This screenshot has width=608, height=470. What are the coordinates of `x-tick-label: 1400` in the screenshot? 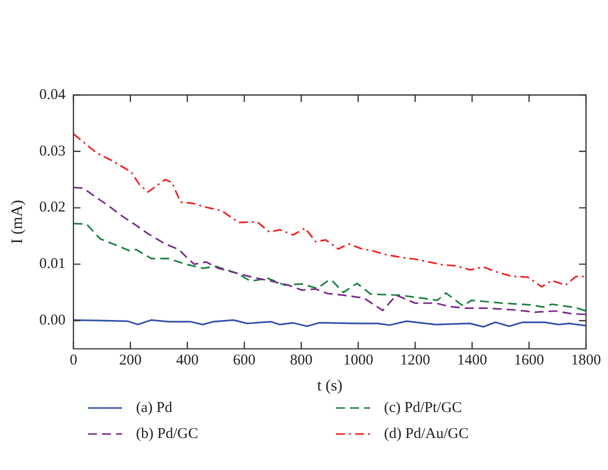 It's located at (472, 360).